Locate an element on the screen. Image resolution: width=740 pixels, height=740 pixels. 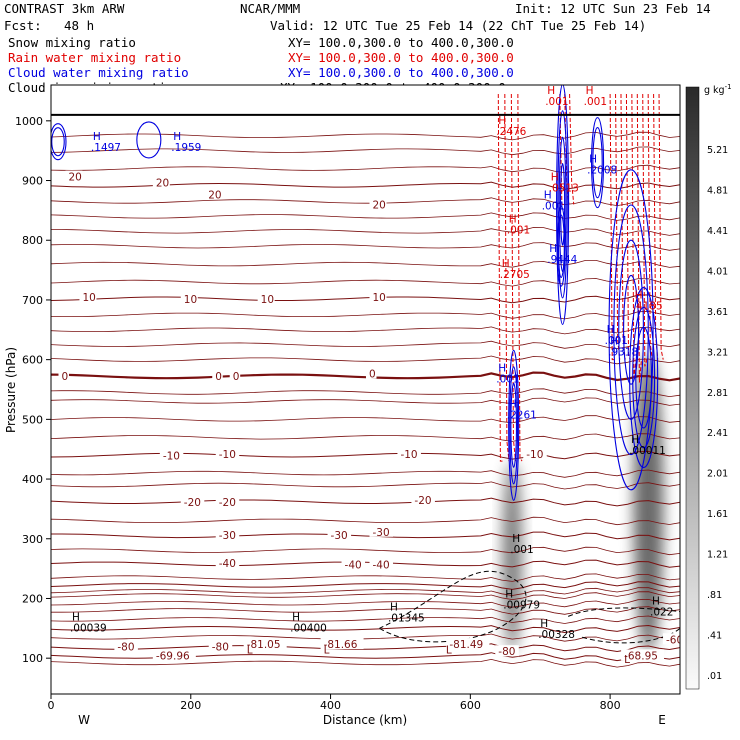
forecast-value: 48 h is located at coordinates (79, 25).